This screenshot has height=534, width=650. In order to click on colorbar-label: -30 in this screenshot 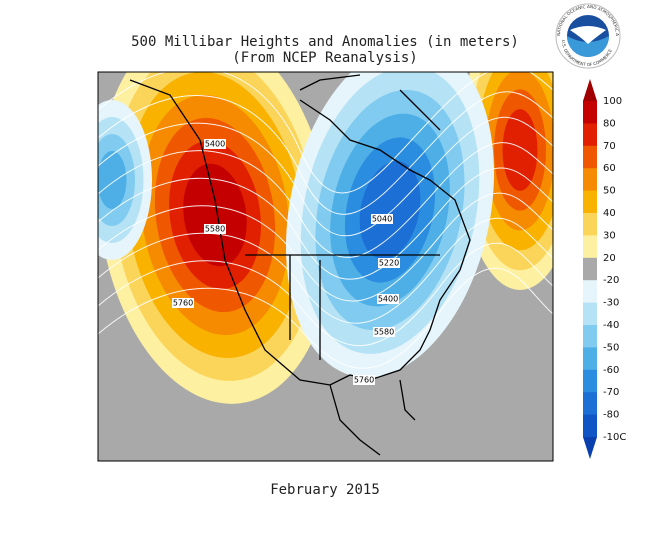, I will do `click(611, 303)`.